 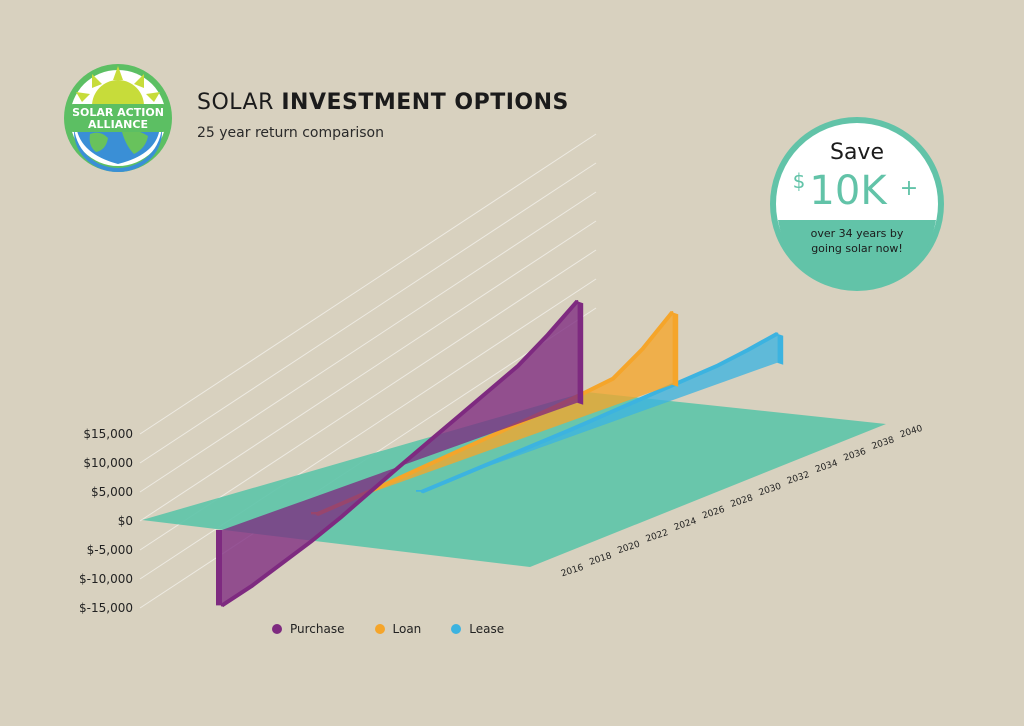 What do you see at coordinates (685, 524) in the screenshot?
I see `x-tick-label: 2024` at bounding box center [685, 524].